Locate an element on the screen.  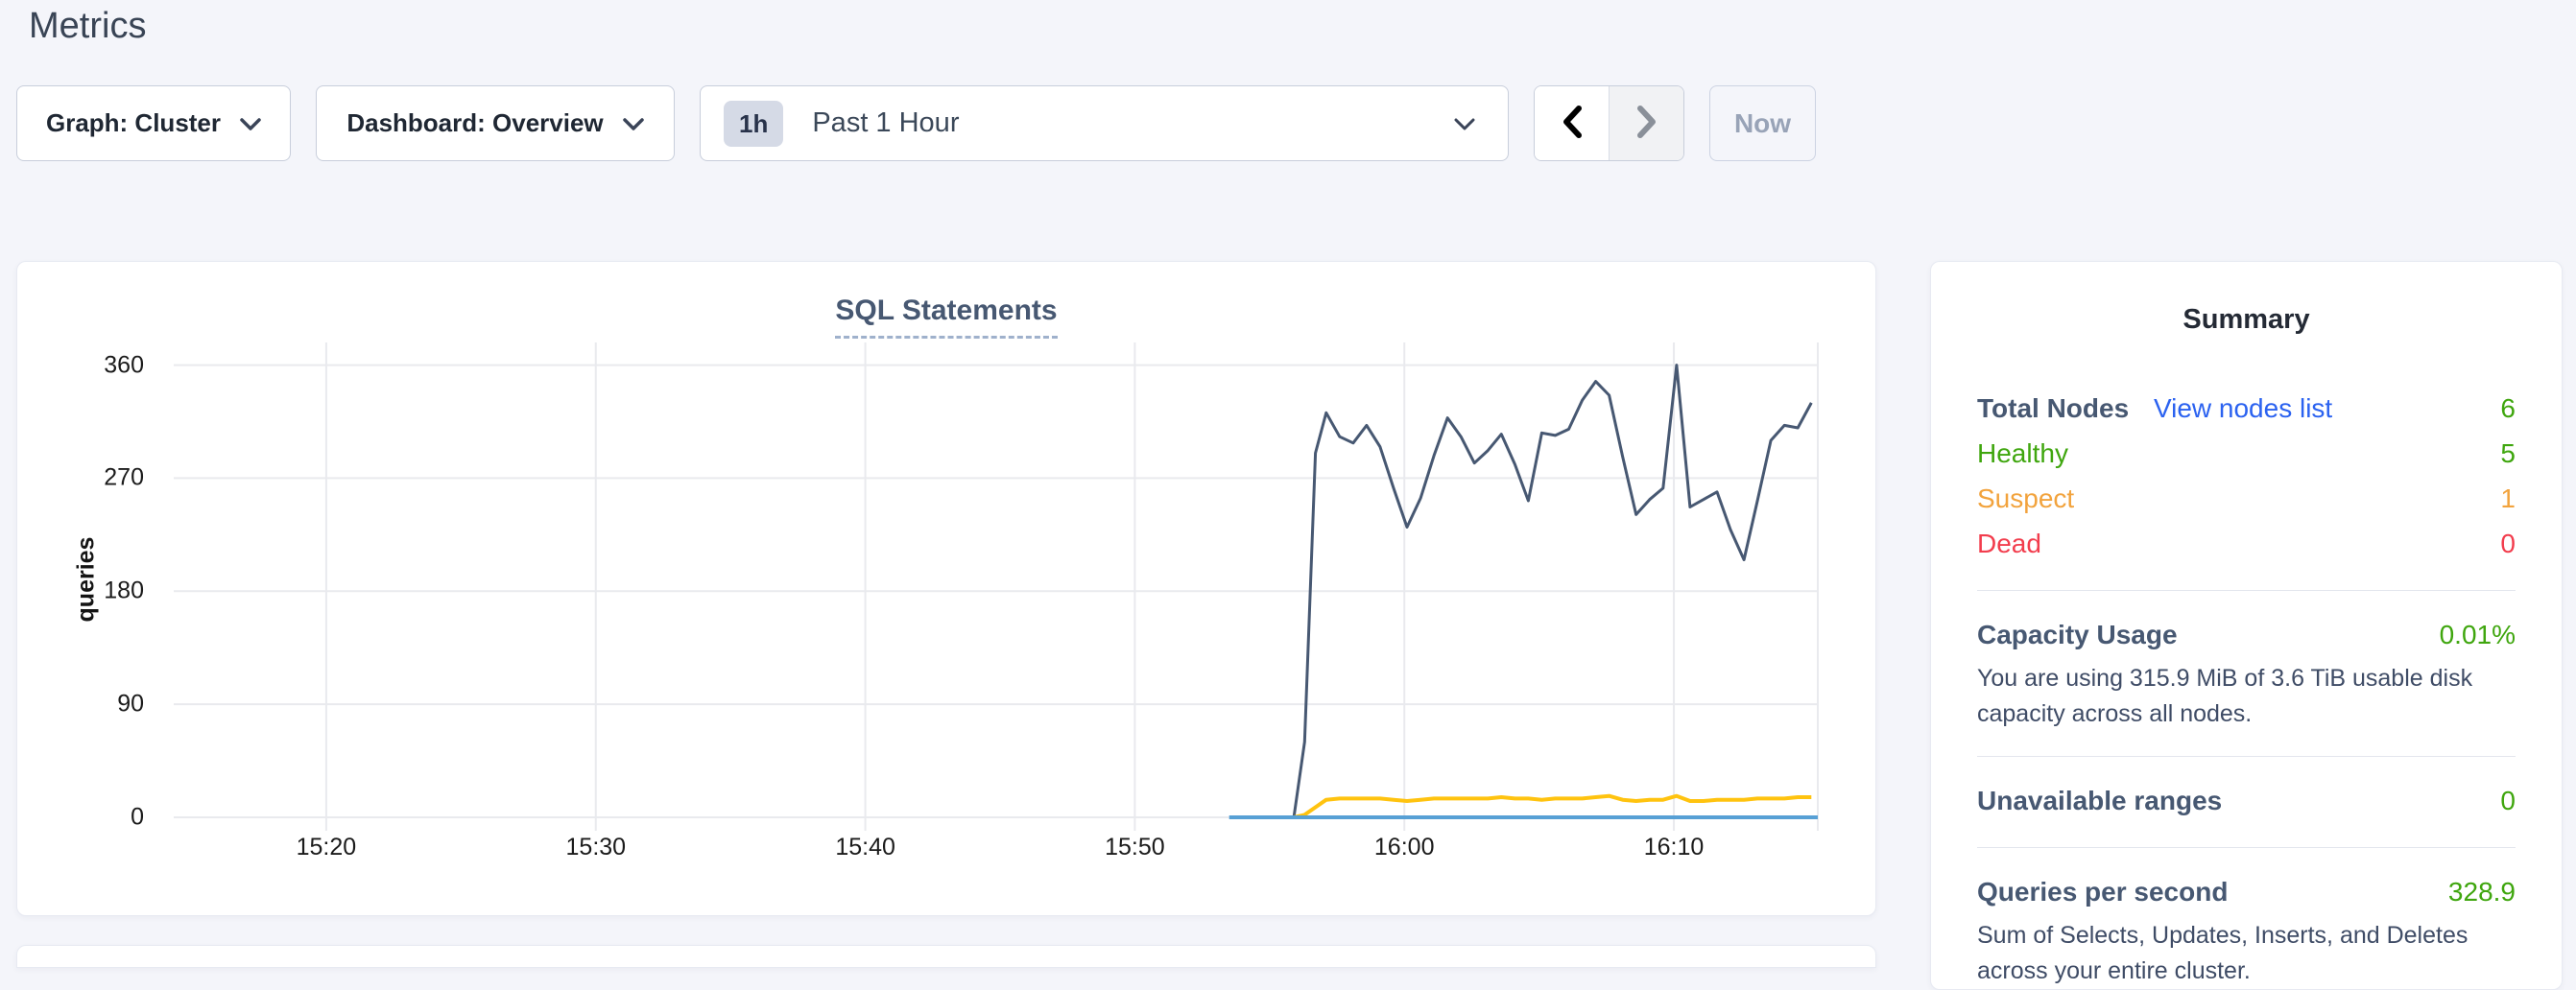
queries-per-second-label: Queries per second is located at coordinates (2103, 892).